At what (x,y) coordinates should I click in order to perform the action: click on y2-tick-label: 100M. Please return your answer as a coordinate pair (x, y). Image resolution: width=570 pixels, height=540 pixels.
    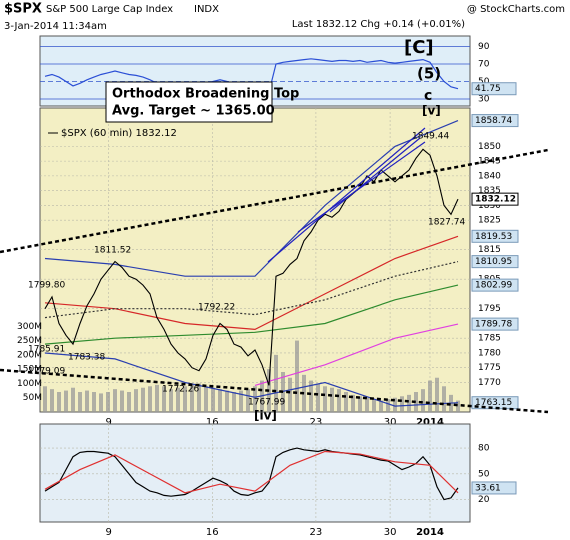
    Looking at the image, I should click on (29, 384).